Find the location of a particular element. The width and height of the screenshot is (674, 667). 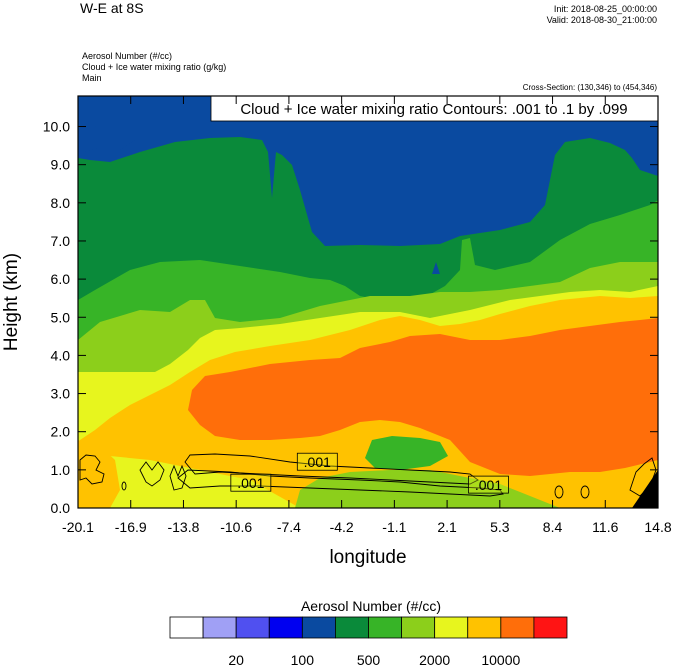

contour-line-left is located at coordinates (92, 469).